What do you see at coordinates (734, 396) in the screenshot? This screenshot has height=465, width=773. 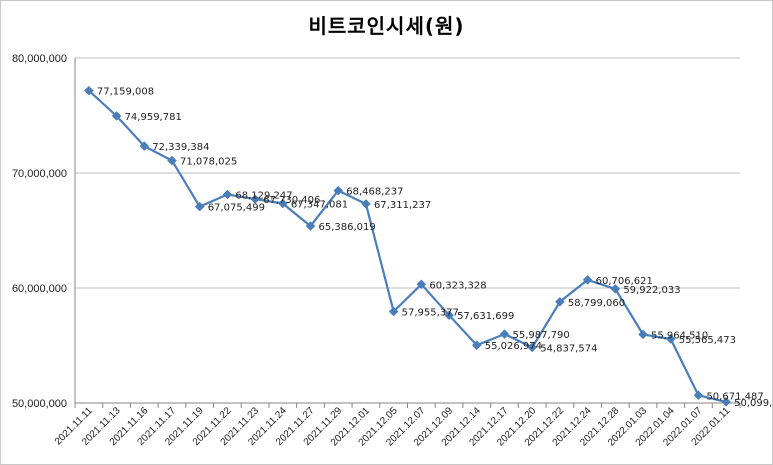 I see `data-label: 50,671,487` at bounding box center [734, 396].